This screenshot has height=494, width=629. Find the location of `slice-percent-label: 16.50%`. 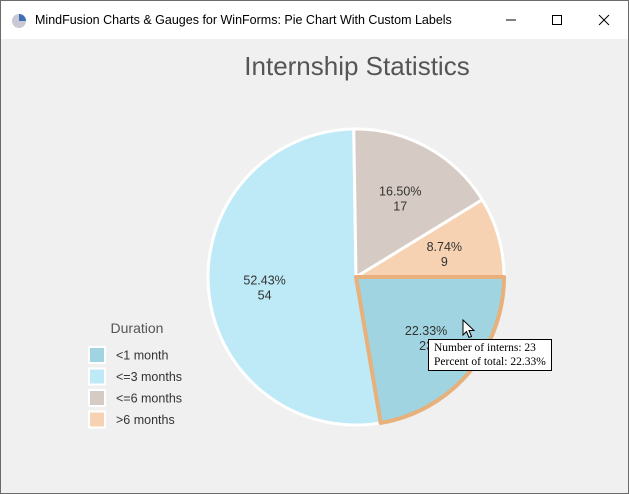

slice-percent-label: 16.50% is located at coordinates (400, 192).